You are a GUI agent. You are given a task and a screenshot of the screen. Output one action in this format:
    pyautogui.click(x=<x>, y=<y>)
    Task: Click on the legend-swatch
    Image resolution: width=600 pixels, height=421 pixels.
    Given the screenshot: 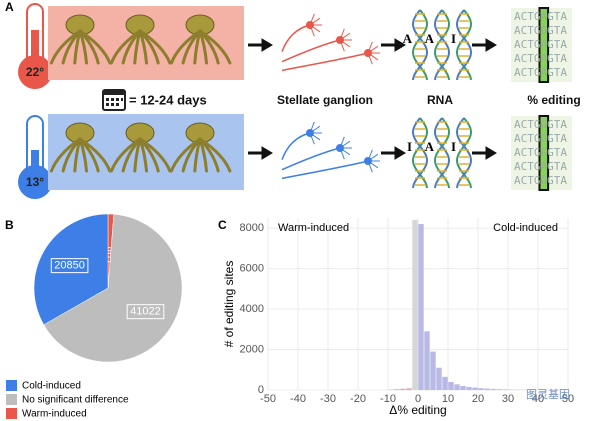 What is the action you would take?
    pyautogui.click(x=11, y=413)
    